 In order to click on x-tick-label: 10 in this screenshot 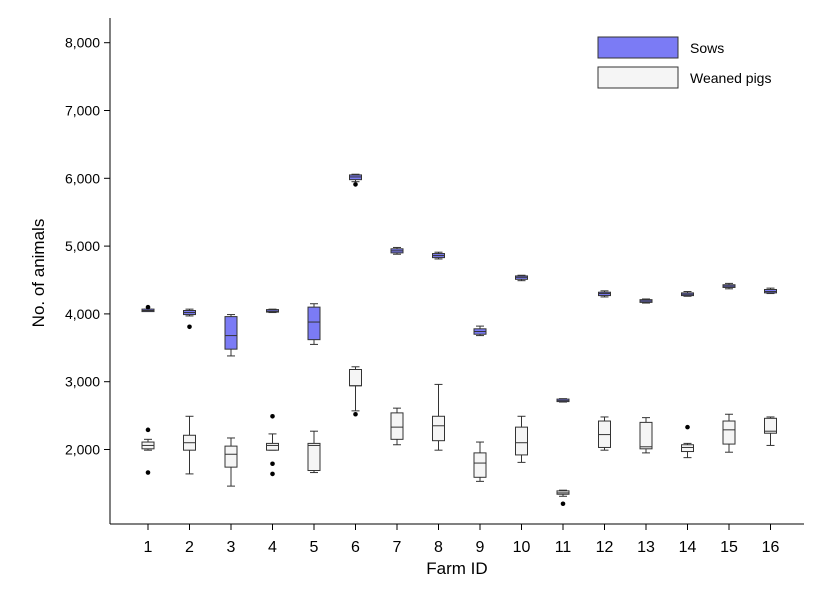, I will do `click(522, 547)`.